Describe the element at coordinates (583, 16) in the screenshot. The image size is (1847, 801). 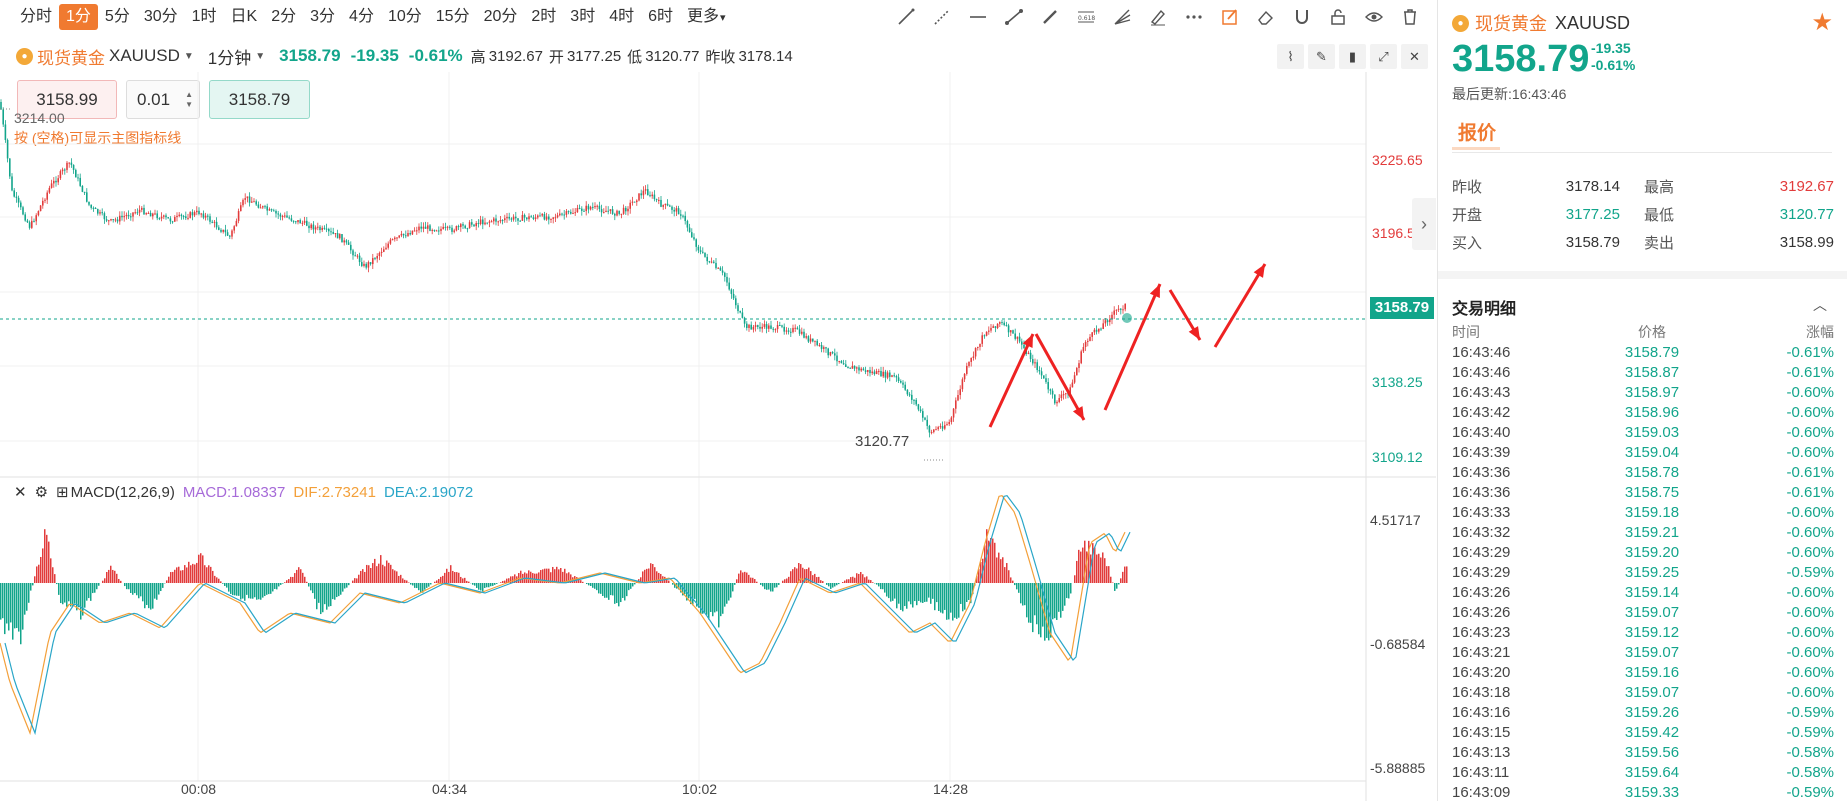
I see `timeframe-tab: 3时` at that location.